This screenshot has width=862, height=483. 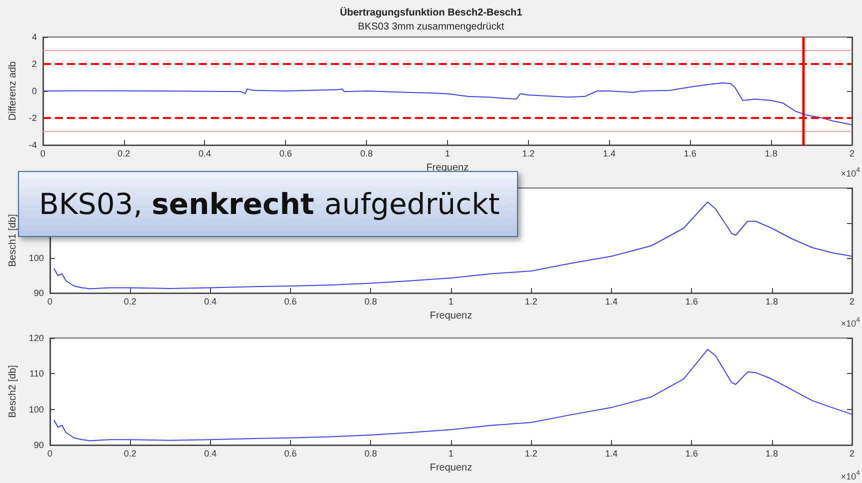 What do you see at coordinates (32, 145) in the screenshot?
I see `y-tick-label: -4` at bounding box center [32, 145].